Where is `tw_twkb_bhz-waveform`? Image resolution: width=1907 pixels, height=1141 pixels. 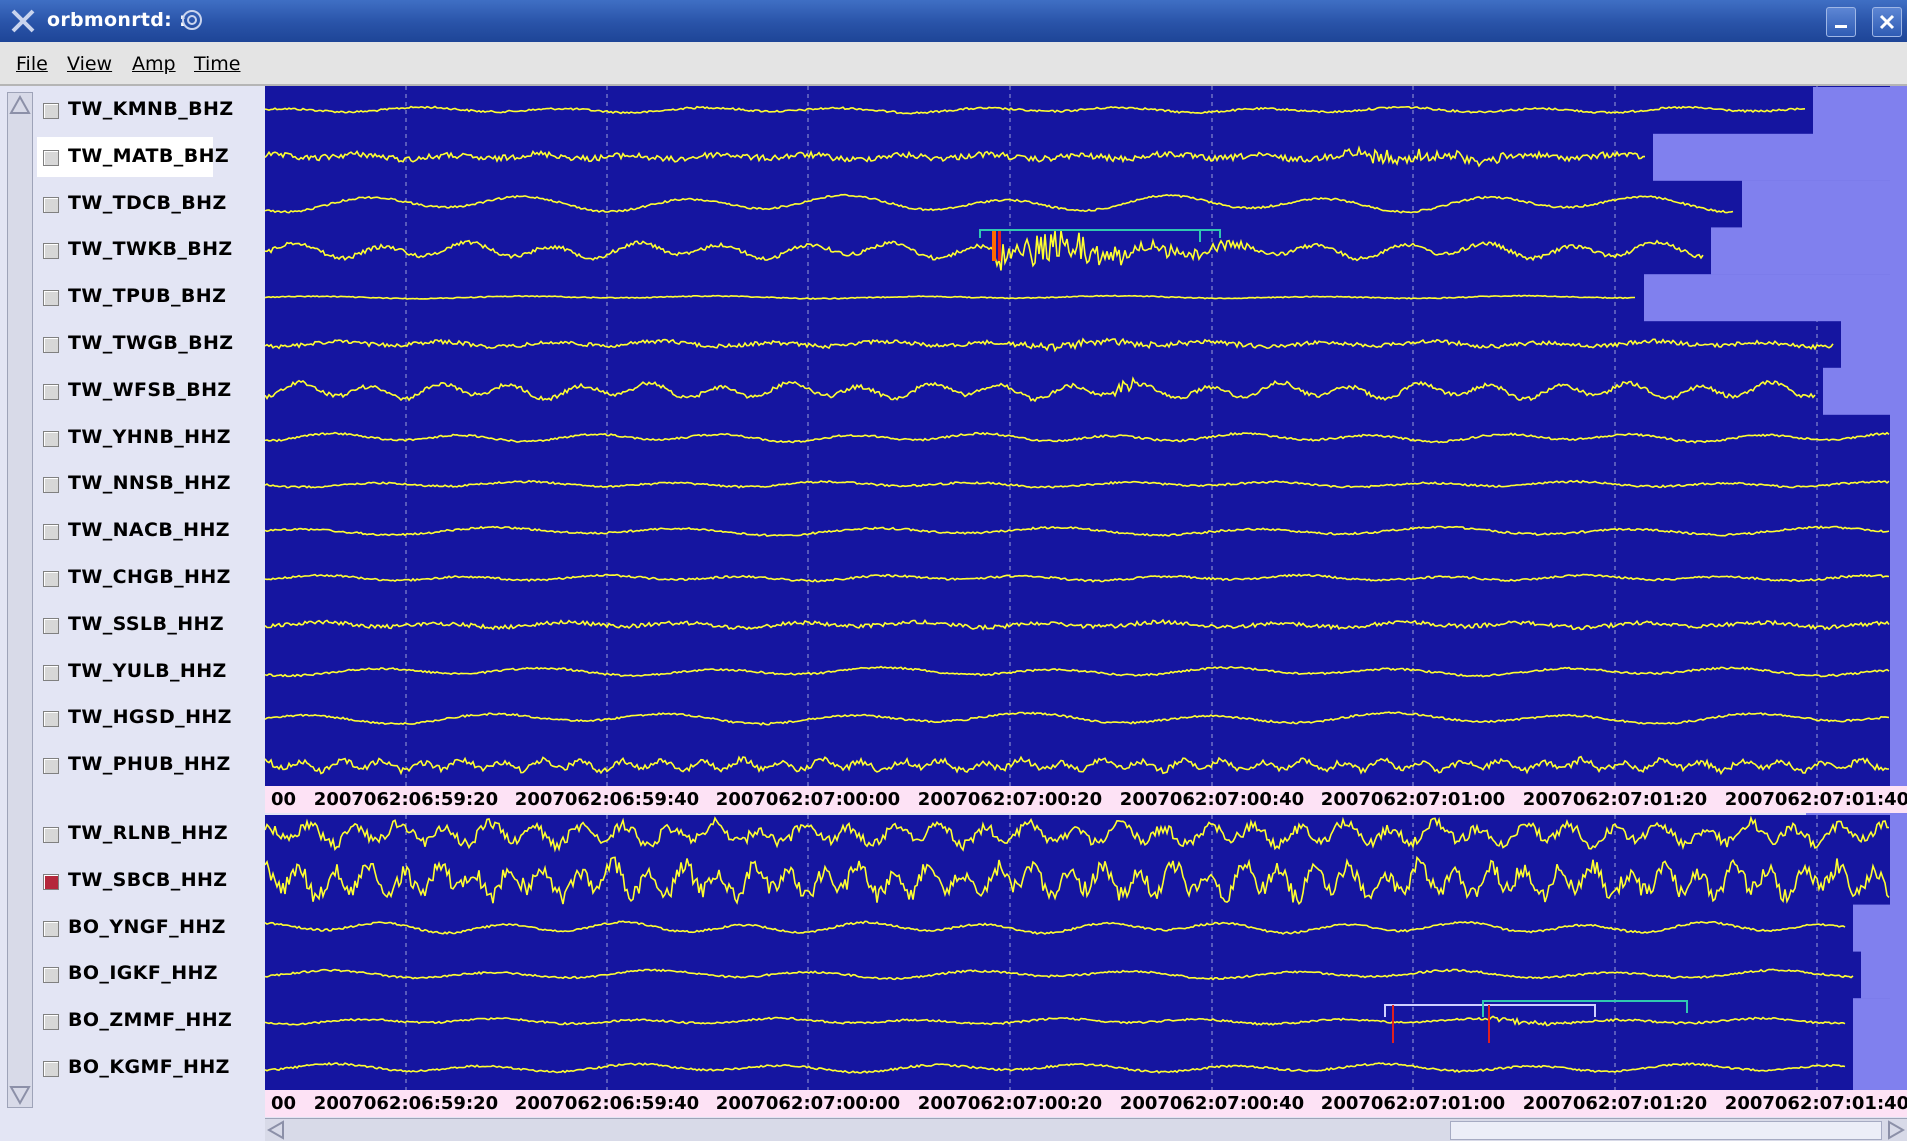 tw_twkb_bhz-waveform is located at coordinates (984, 250).